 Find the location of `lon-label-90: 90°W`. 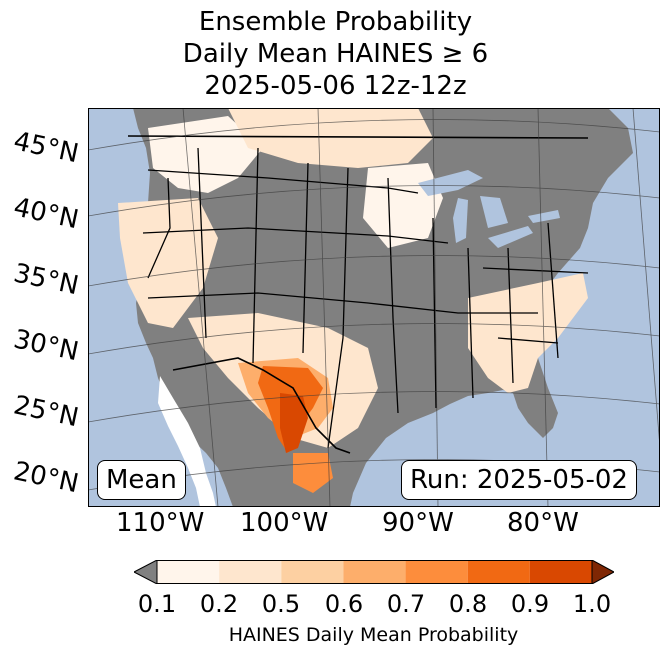

lon-label-90: 90°W is located at coordinates (418, 523).